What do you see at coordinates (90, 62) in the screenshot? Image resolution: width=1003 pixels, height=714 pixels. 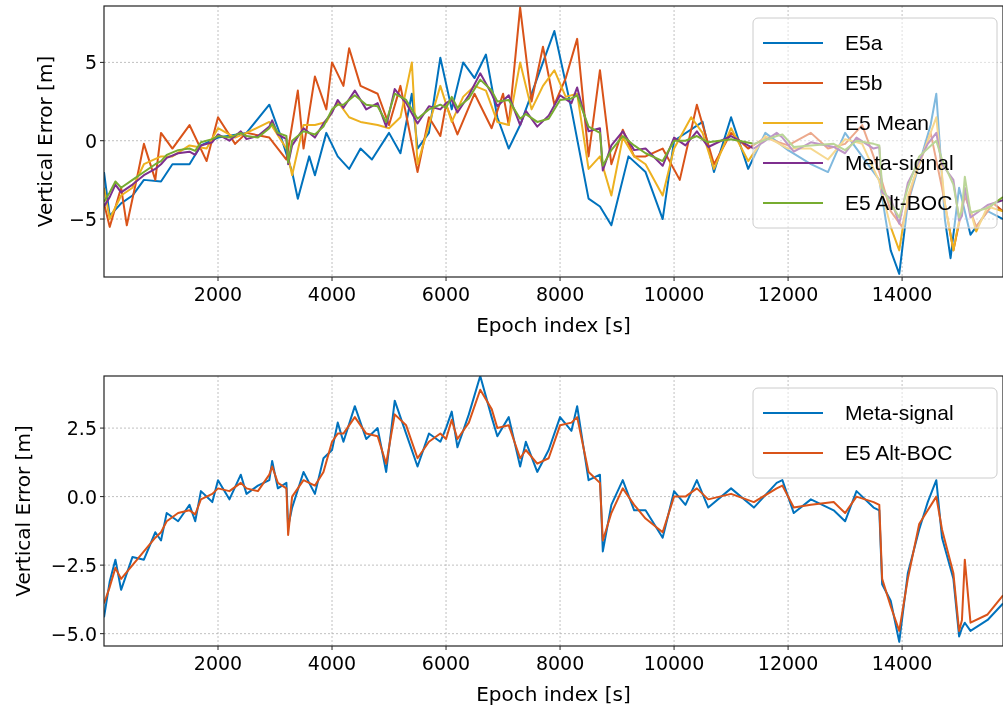 I see `y-tick-label: 5` at bounding box center [90, 62].